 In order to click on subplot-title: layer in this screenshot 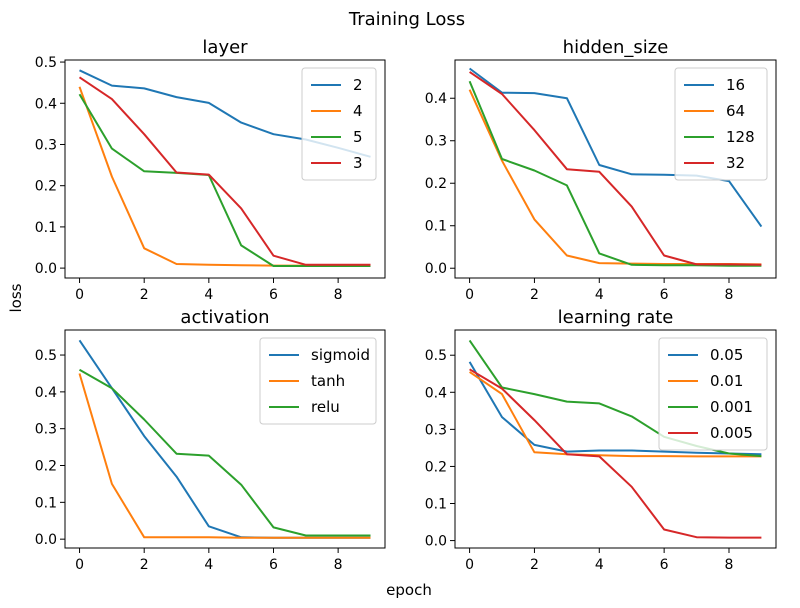, I will do `click(225, 47)`.